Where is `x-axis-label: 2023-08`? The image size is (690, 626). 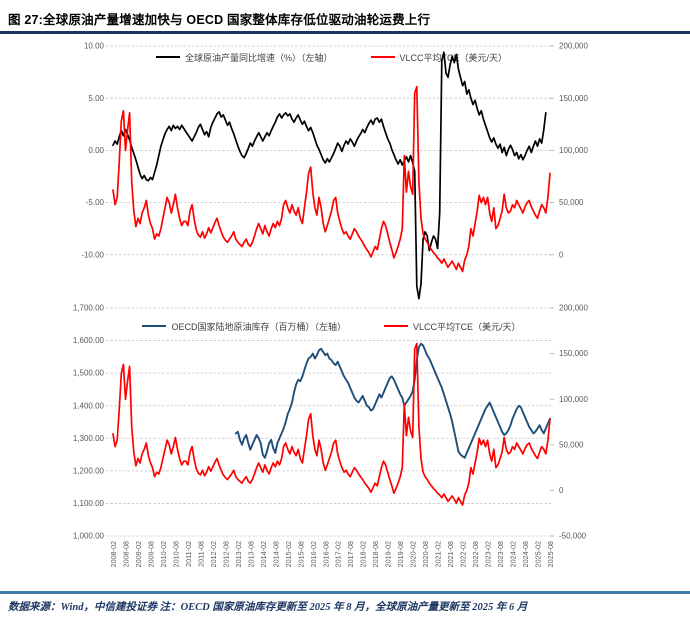
x-axis-label: 2023-08 is located at coordinates (500, 554).